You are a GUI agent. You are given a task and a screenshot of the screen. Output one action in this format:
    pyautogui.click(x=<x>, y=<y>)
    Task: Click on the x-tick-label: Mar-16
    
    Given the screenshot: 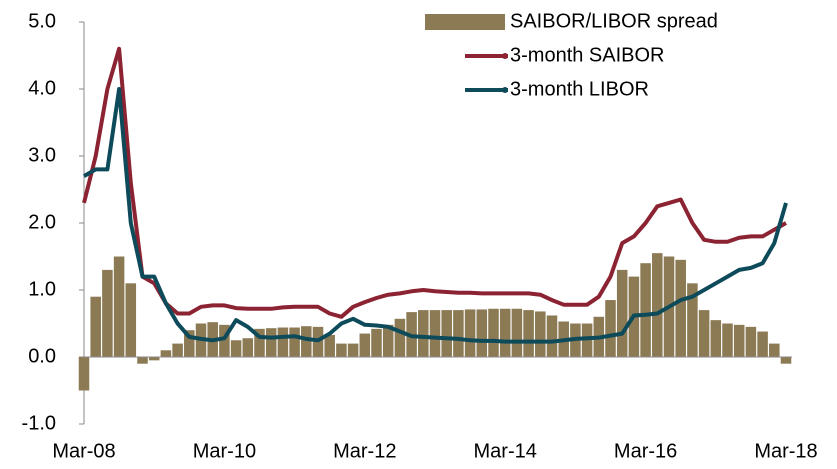 What is the action you would take?
    pyautogui.click(x=645, y=451)
    